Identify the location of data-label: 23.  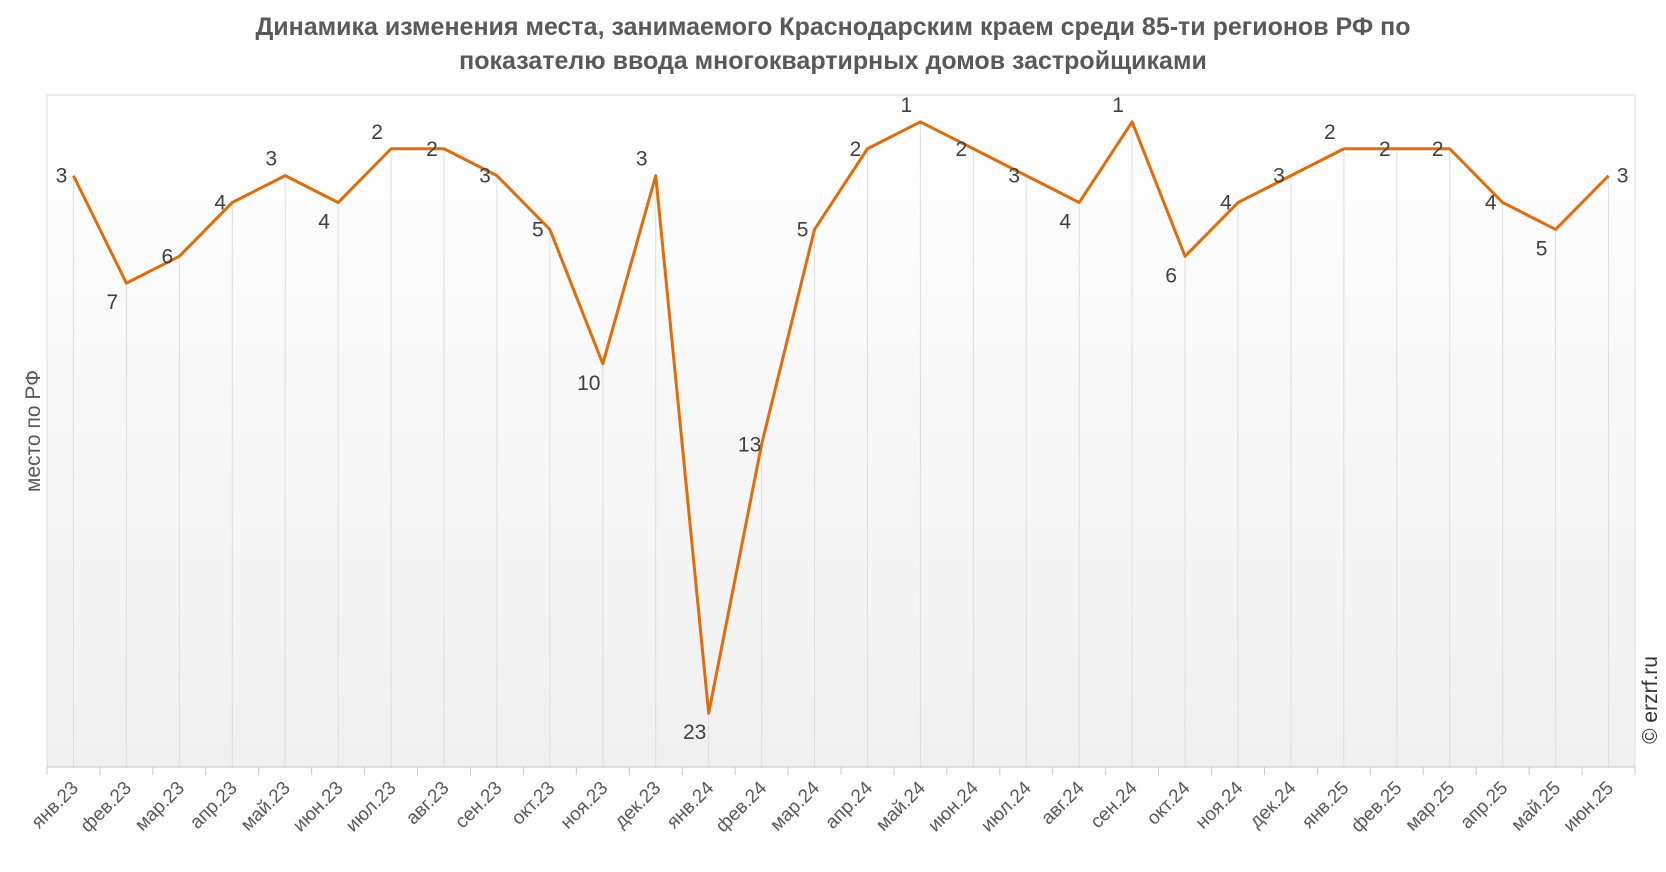
(694, 732).